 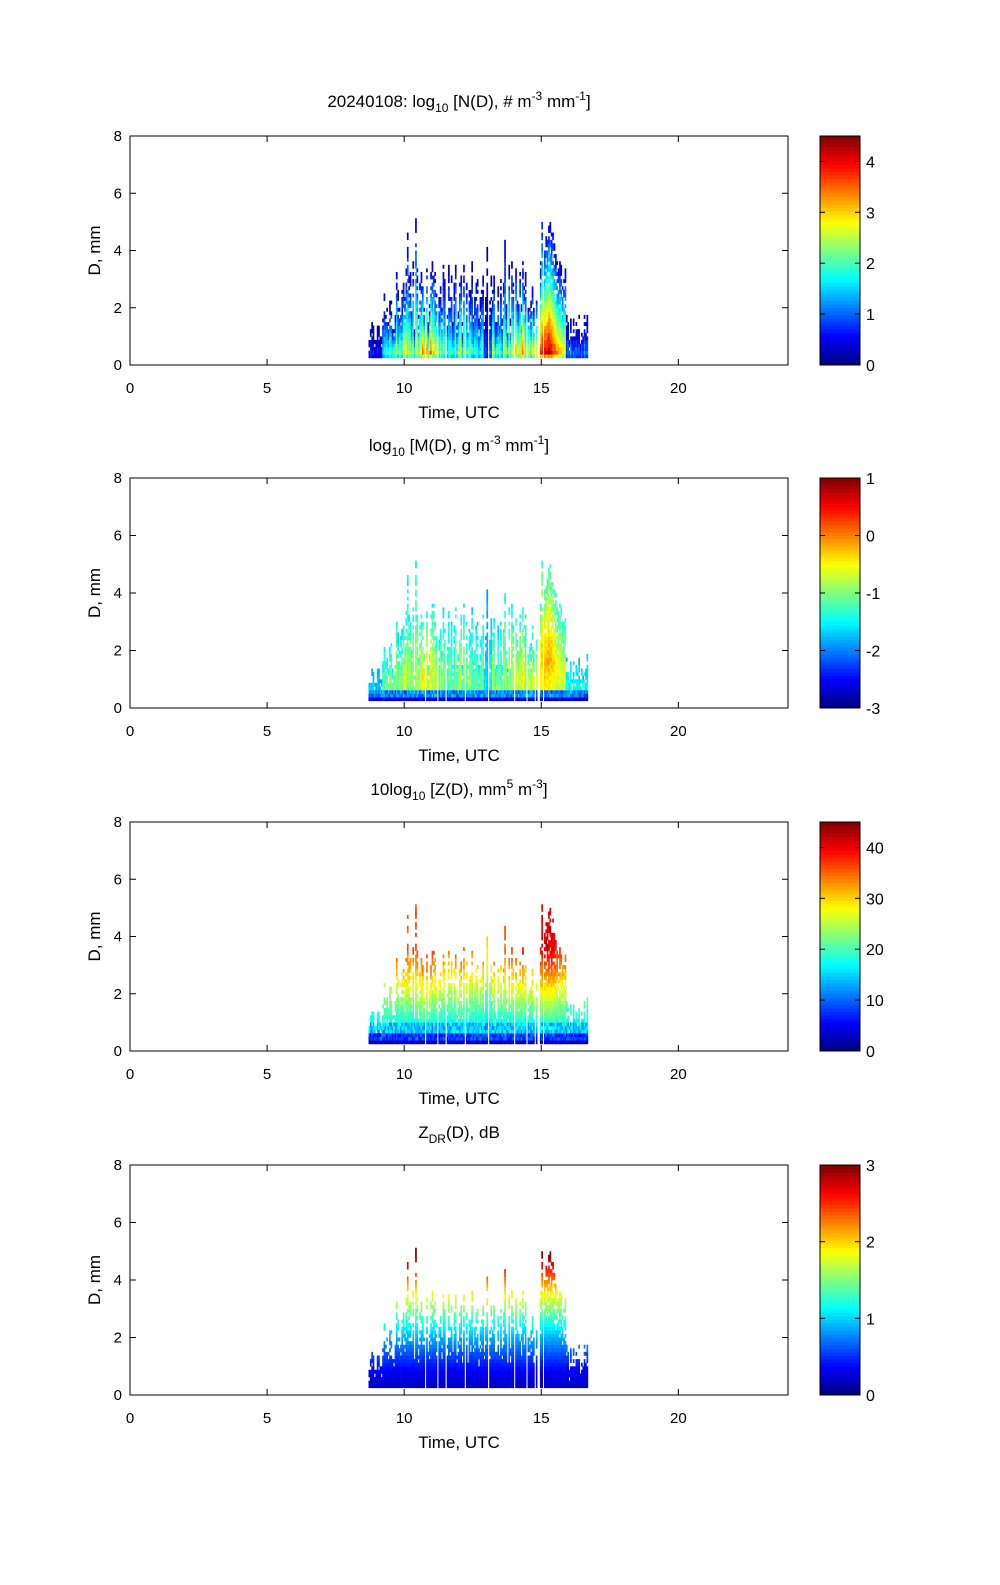 What do you see at coordinates (840, 349) in the screenshot?
I see `colorbar-segment` at bounding box center [840, 349].